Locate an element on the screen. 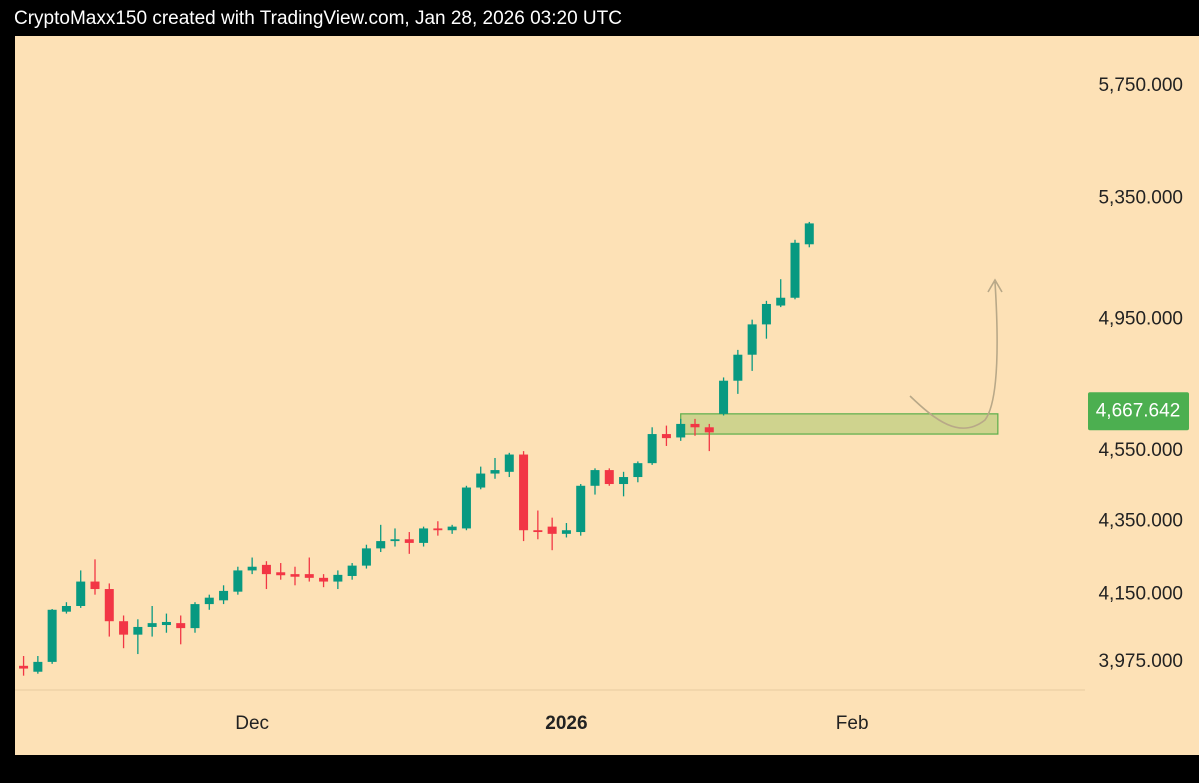 The width and height of the screenshot is (1199, 783). y-tick-label: 5,350.000 is located at coordinates (1140, 197).